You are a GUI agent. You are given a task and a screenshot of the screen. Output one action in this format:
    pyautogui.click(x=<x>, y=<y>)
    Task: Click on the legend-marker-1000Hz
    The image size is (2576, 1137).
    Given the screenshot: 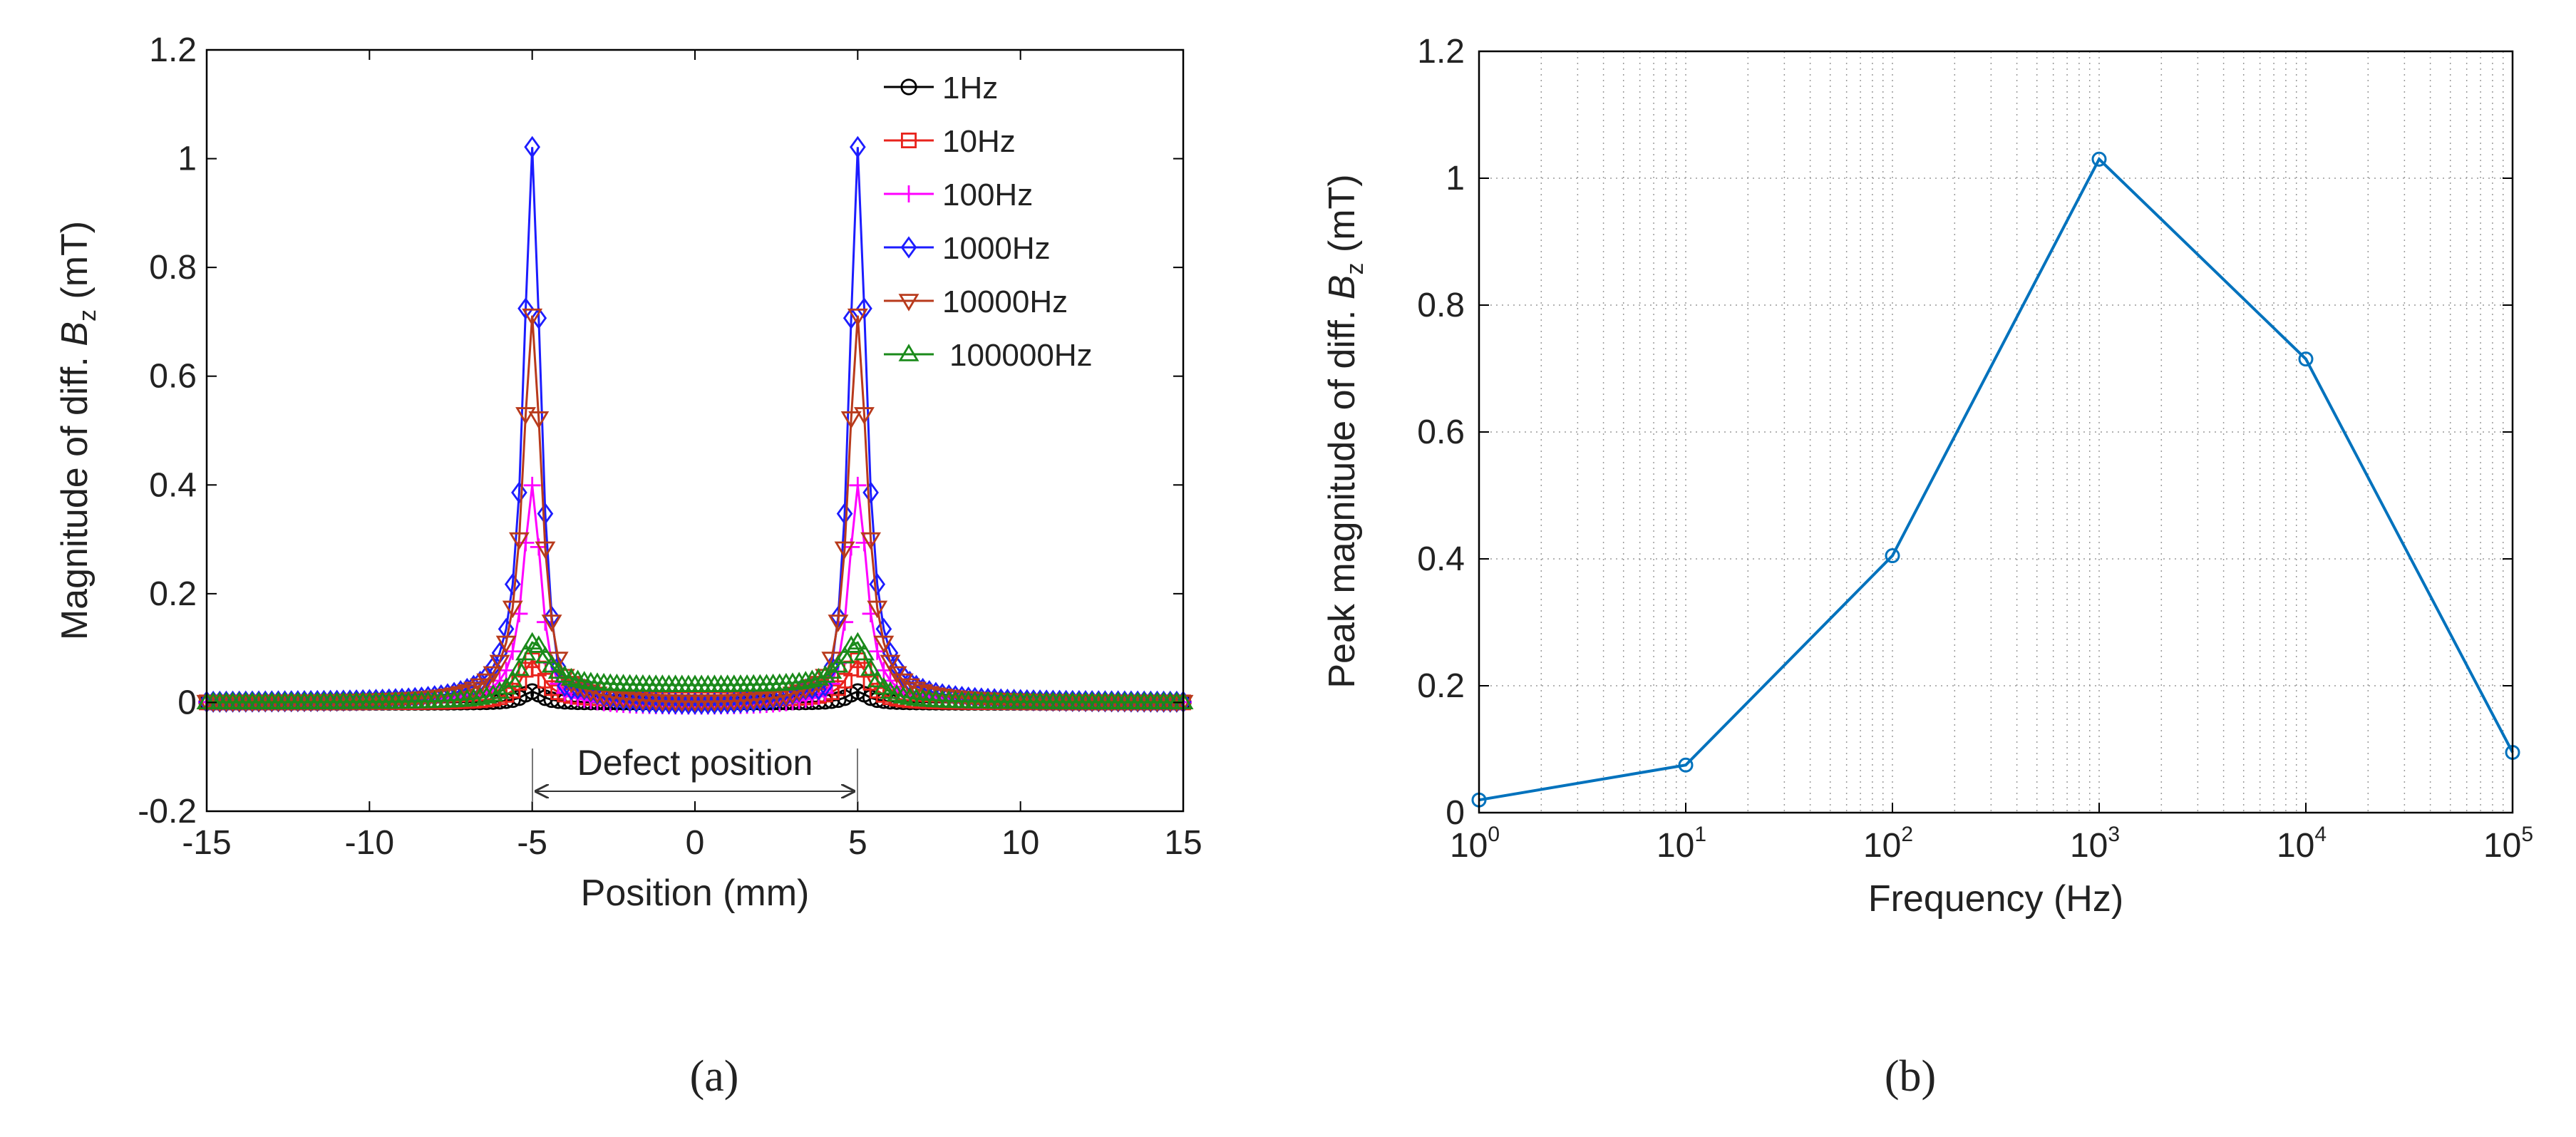 What is the action you would take?
    pyautogui.click(x=908, y=247)
    